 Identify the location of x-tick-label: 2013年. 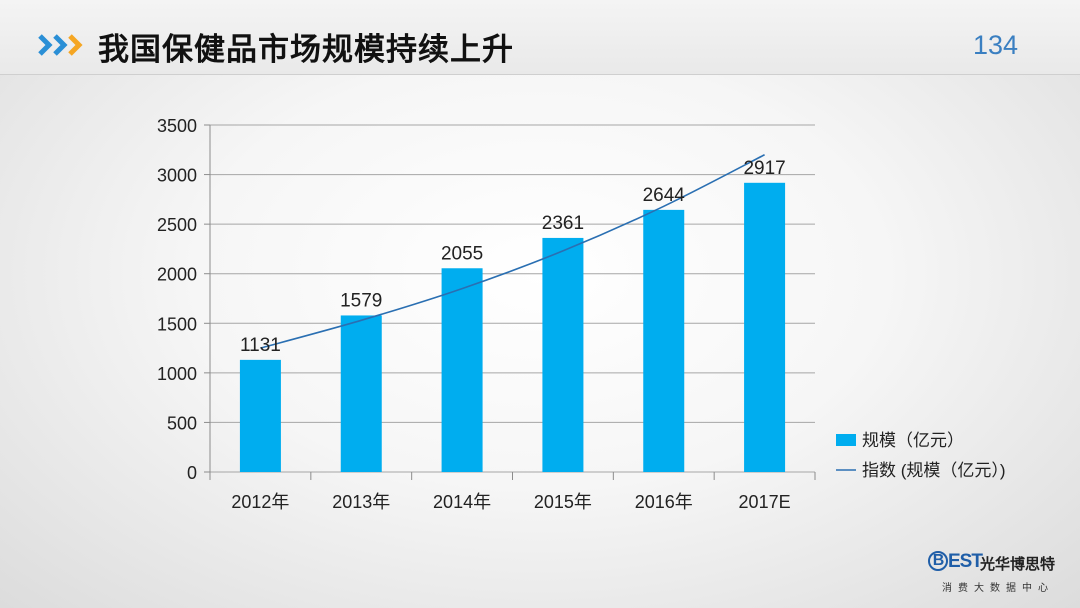
(361, 502).